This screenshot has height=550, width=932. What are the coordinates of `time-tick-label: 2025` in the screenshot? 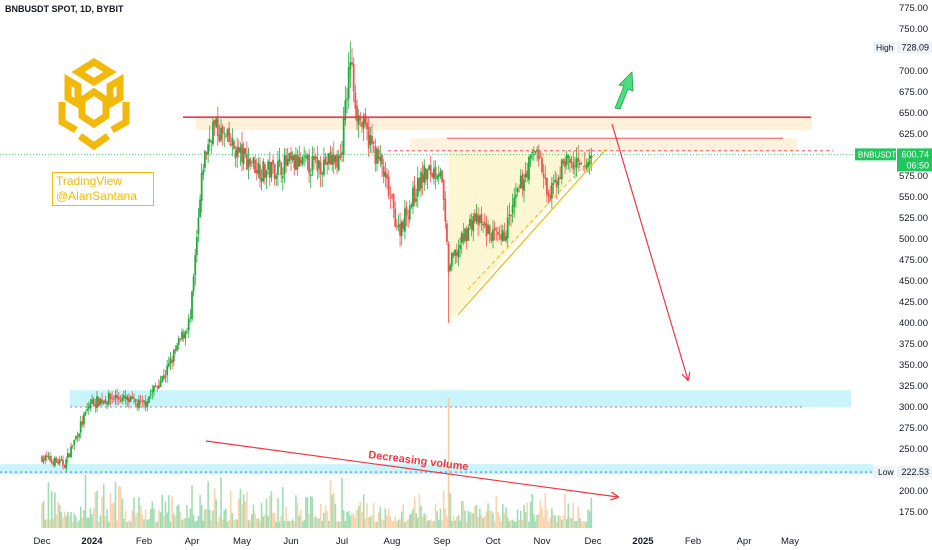 It's located at (643, 541).